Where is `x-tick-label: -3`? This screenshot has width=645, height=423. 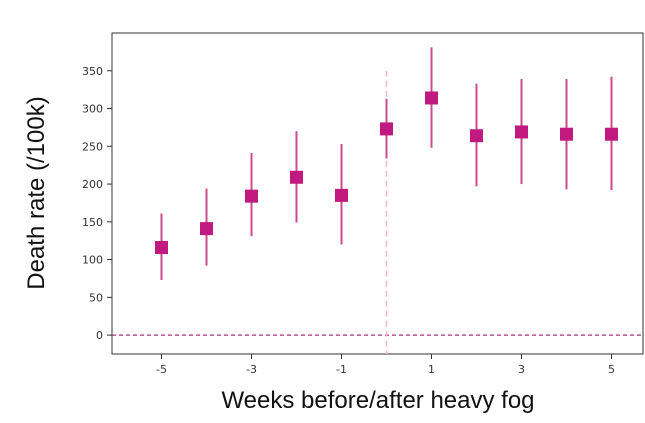 x-tick-label: -3 is located at coordinates (251, 369).